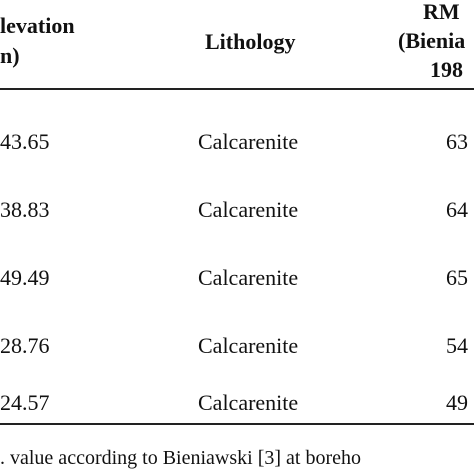 This screenshot has width=474, height=474. I want to click on table-cell: 54, so click(457, 345).